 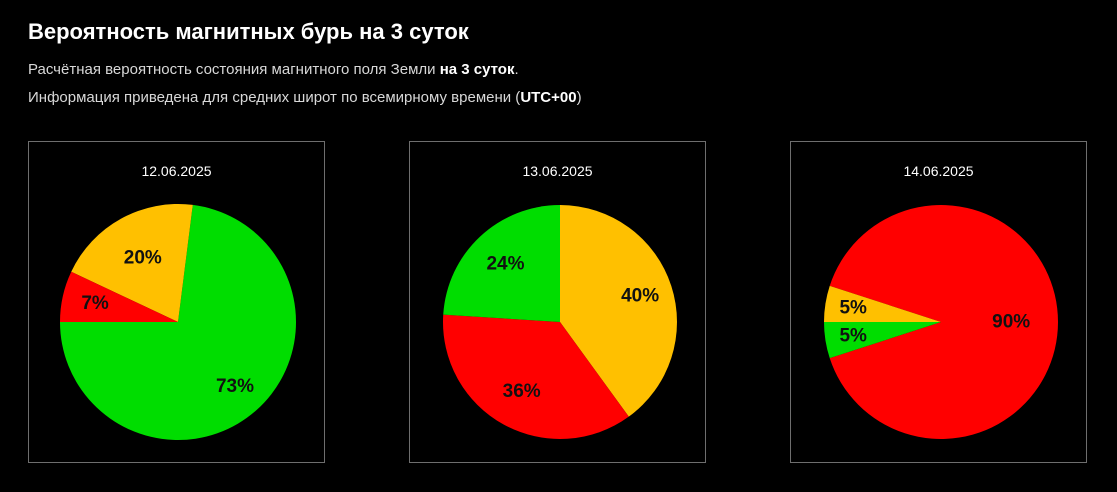 What do you see at coordinates (143, 257) in the screenshot?
I see `pie-slice-label: 20%` at bounding box center [143, 257].